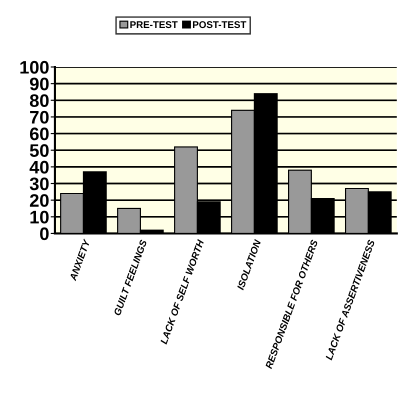 The image size is (407, 406). What do you see at coordinates (39, 150) in the screenshot?
I see `y-tick-label: 50` at bounding box center [39, 150].